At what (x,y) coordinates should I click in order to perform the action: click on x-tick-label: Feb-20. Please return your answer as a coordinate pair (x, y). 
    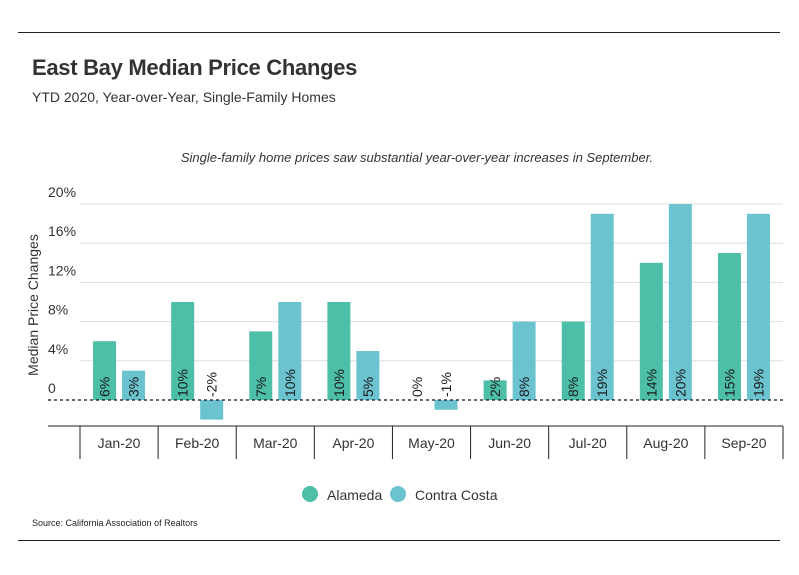
    Looking at the image, I should click on (197, 443).